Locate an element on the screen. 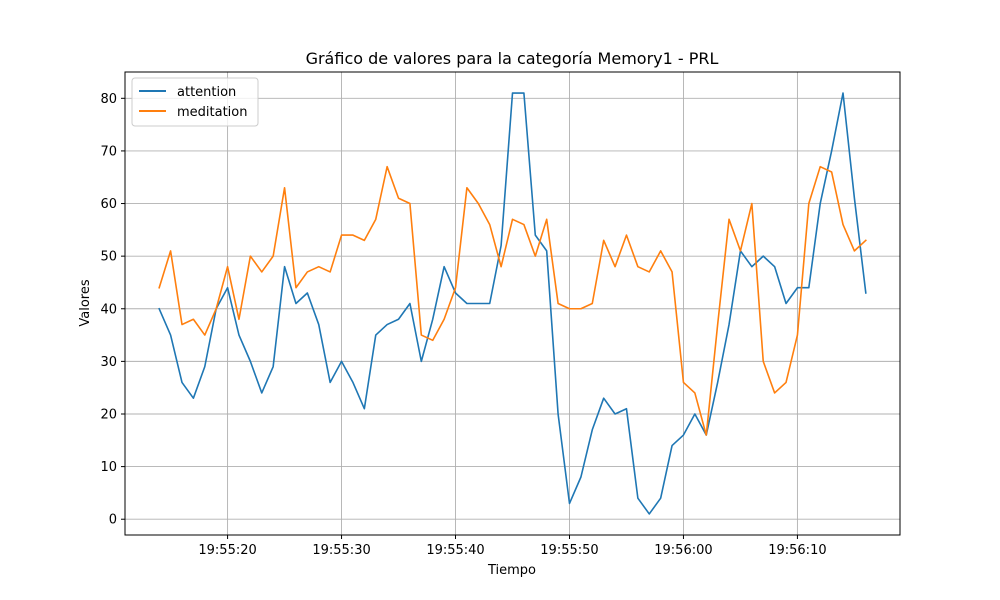 The width and height of the screenshot is (1000, 600). y-tick-label: 80 is located at coordinates (108, 99).